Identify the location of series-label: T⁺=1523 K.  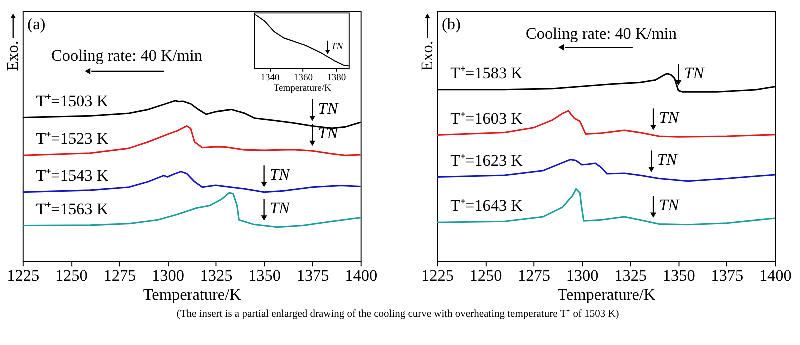
(72, 139).